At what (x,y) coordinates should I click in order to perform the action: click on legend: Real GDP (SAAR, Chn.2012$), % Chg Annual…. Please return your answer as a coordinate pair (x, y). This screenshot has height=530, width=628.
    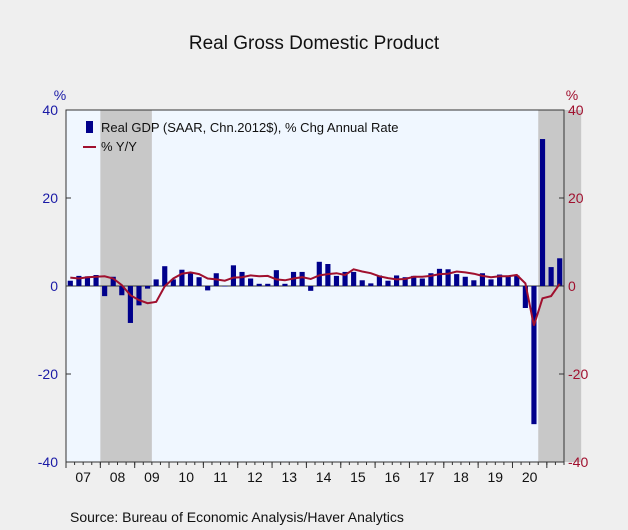
    Looking at the image, I should click on (240, 137).